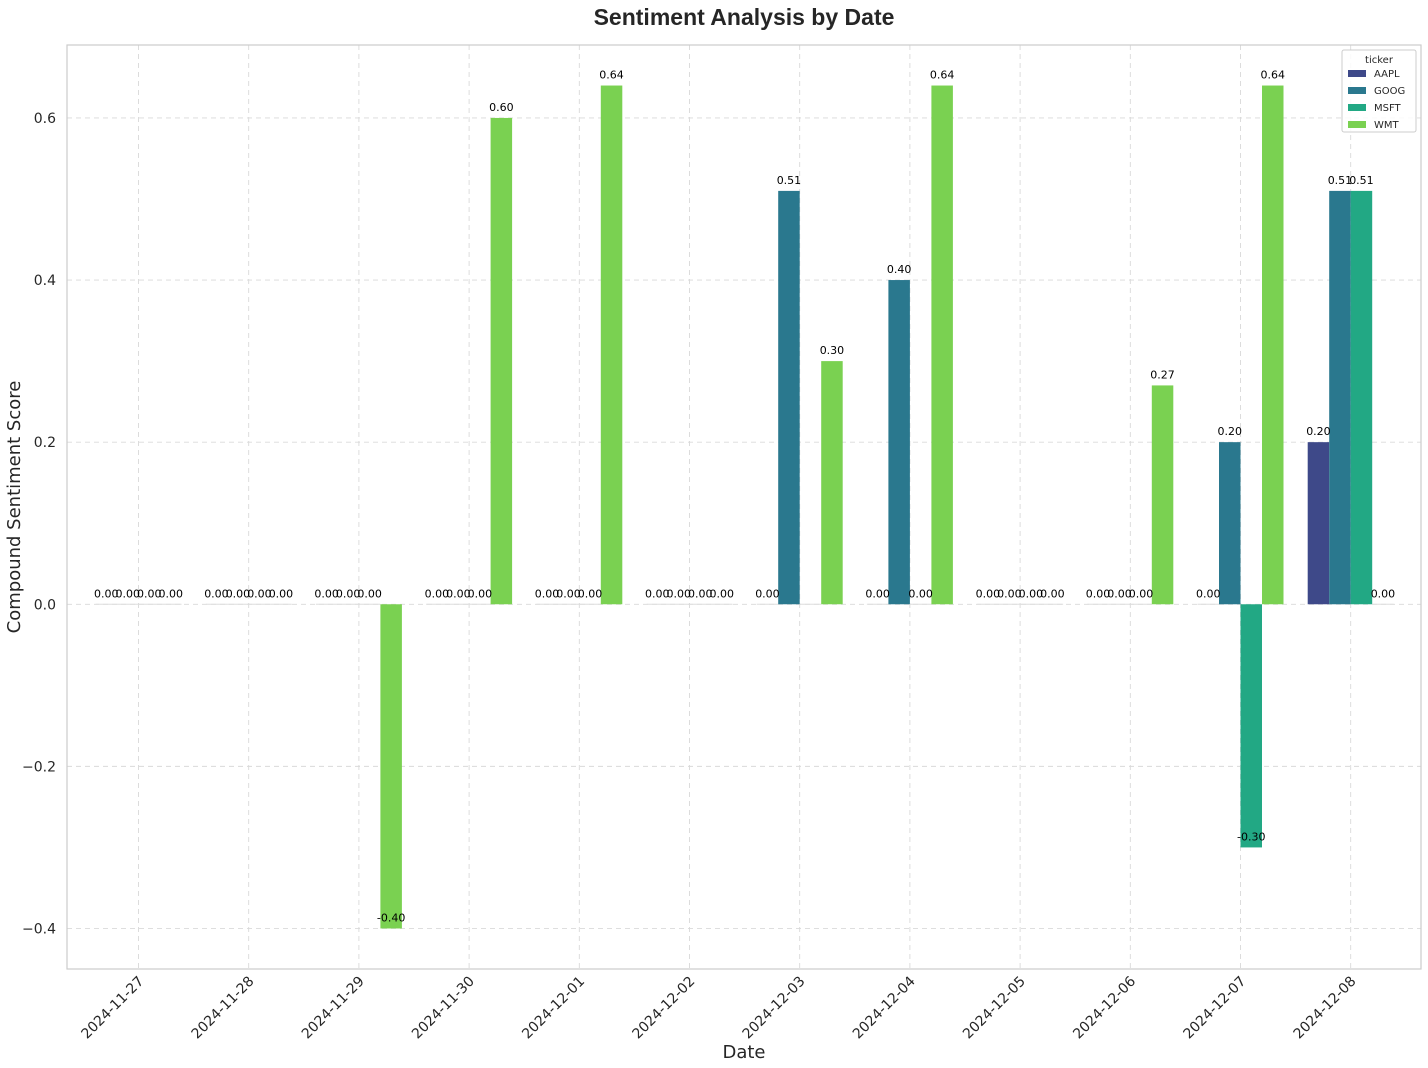  What do you see at coordinates (39, 524) in the screenshot?
I see `y-axis-ticks: −0.4 −0.2 0.0 0.2 0.4 0.6` at bounding box center [39, 524].